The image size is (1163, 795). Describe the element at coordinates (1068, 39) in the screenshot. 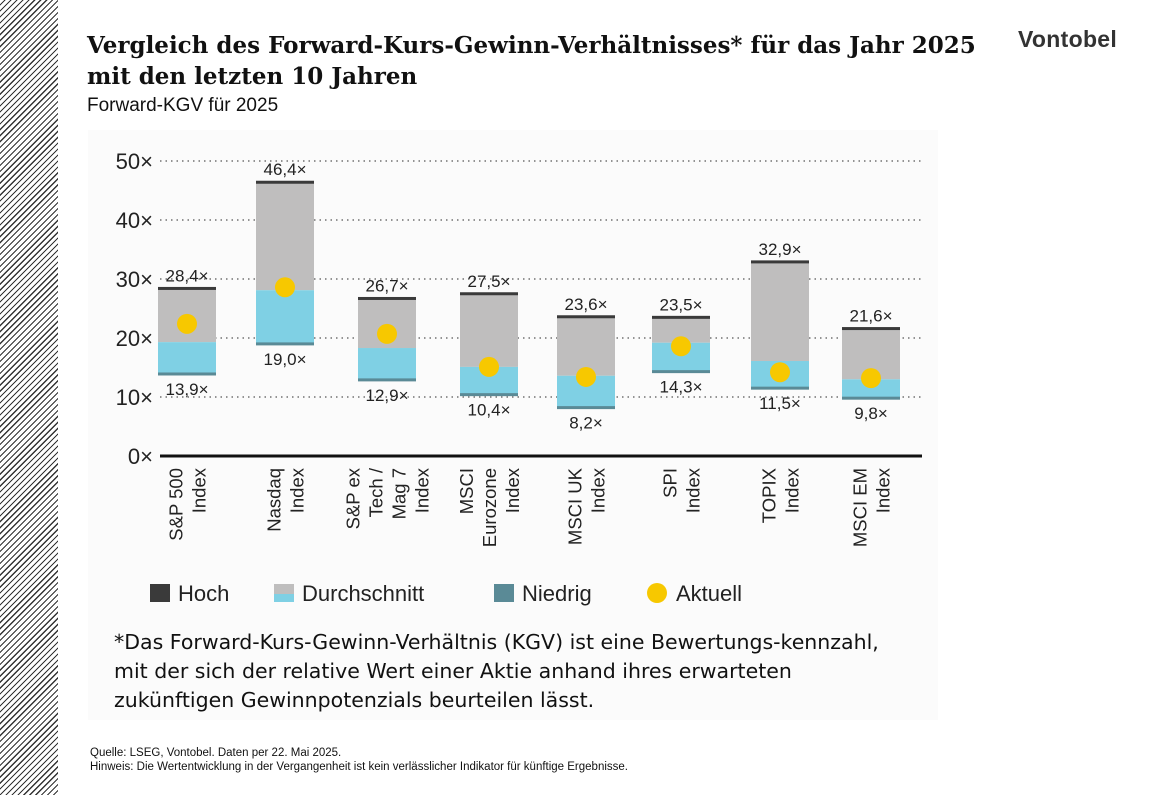

I see `vontobel-logo: Vontobel` at that location.